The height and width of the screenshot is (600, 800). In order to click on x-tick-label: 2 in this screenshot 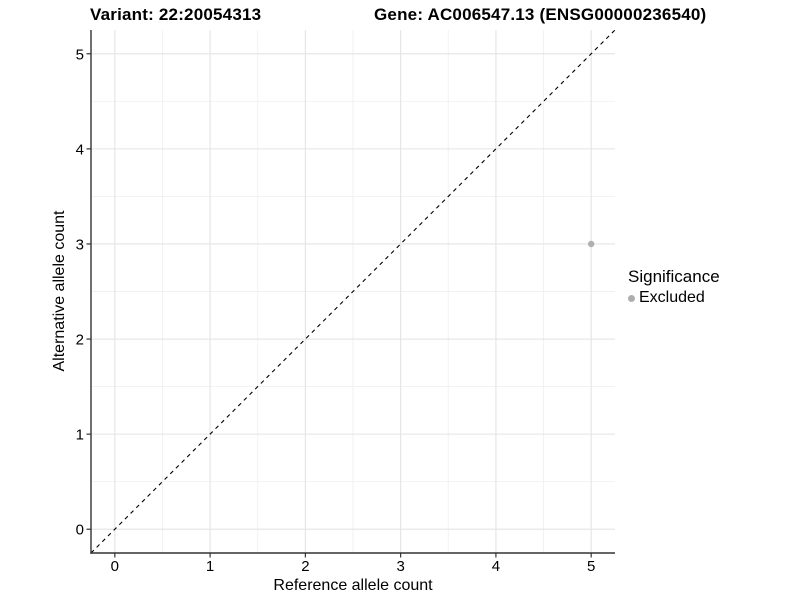, I will do `click(305, 566)`.